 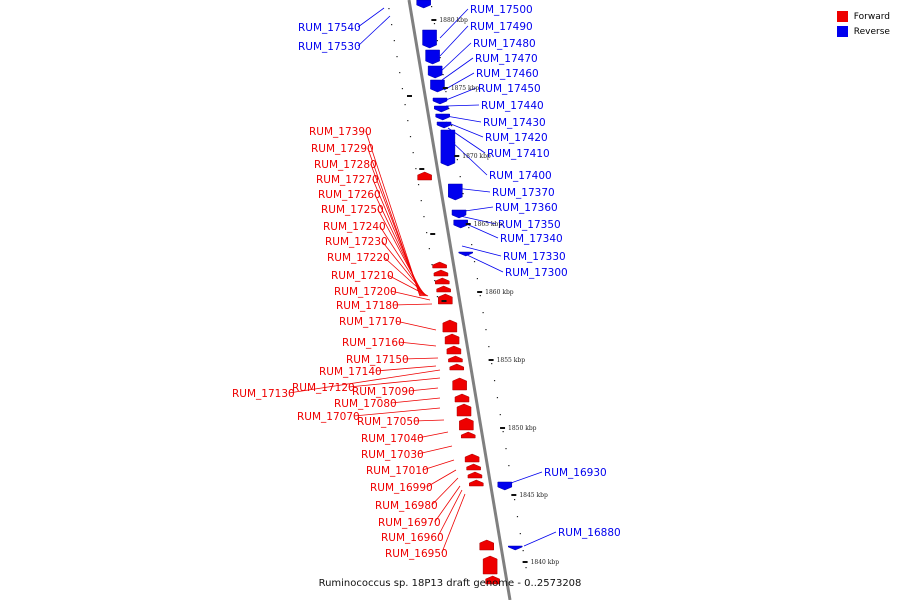 I want to click on forward-gene-label: RUM_17220, so click(x=358, y=258).